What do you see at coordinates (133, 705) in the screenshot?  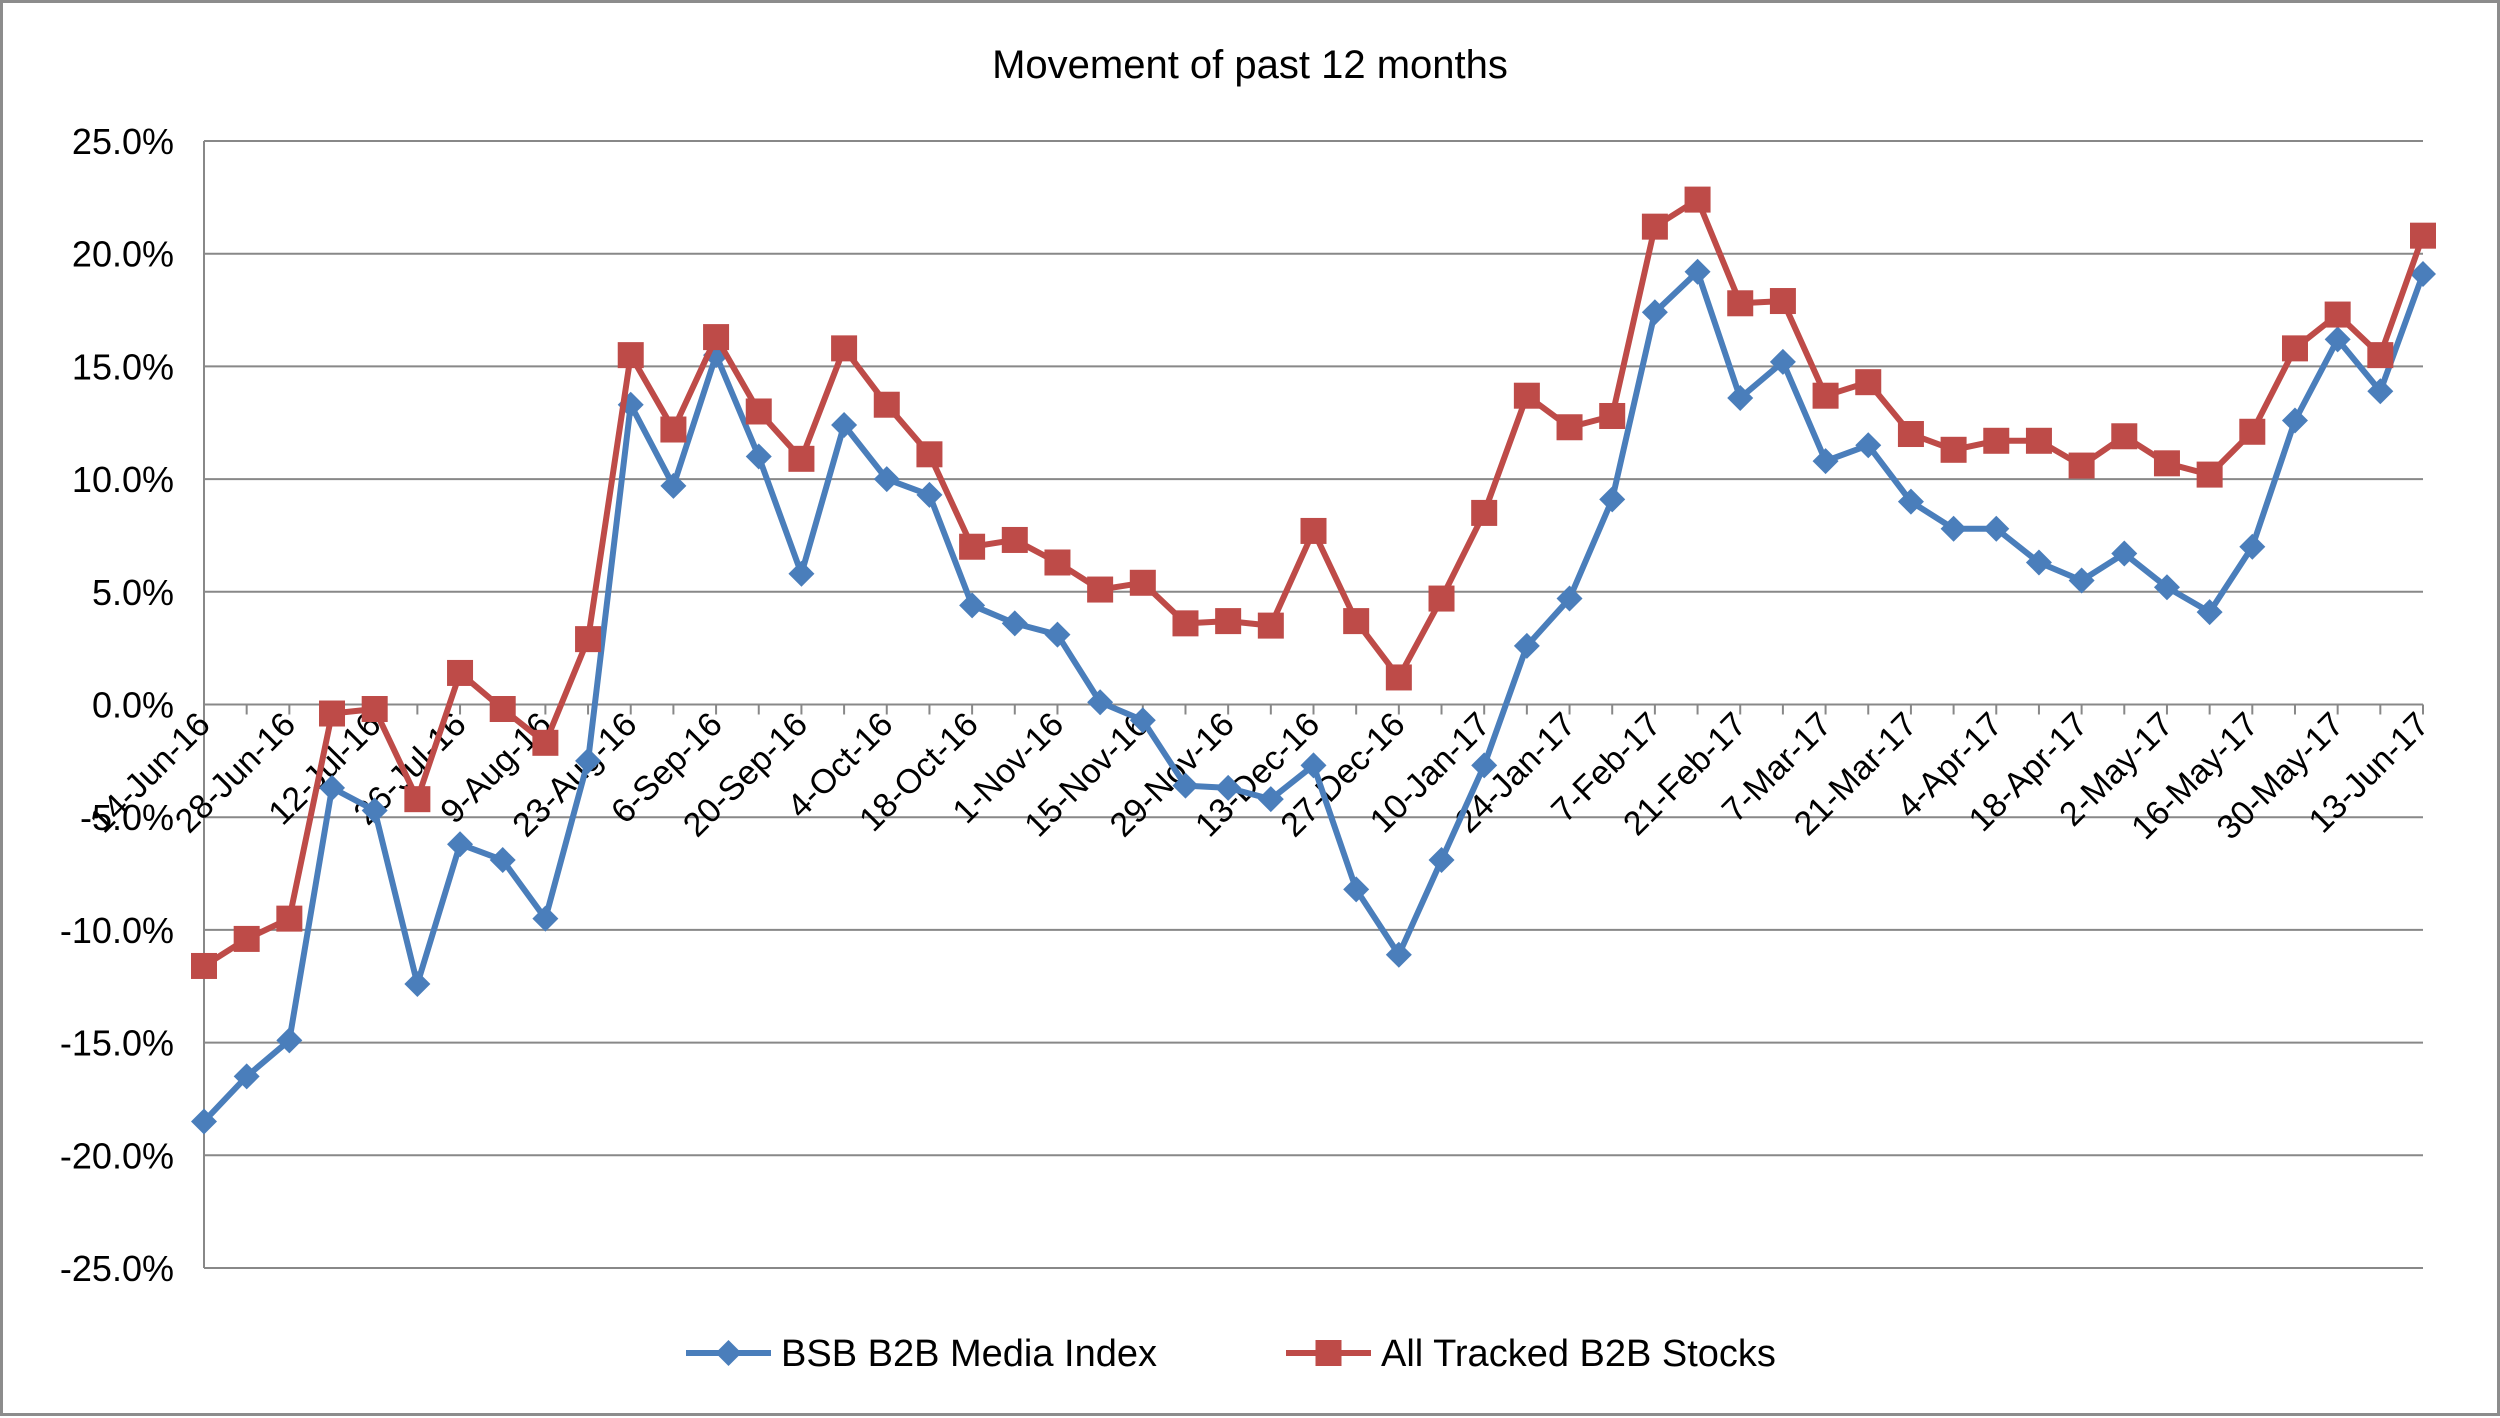 I see `y-tick-label: 0.0%` at bounding box center [133, 705].